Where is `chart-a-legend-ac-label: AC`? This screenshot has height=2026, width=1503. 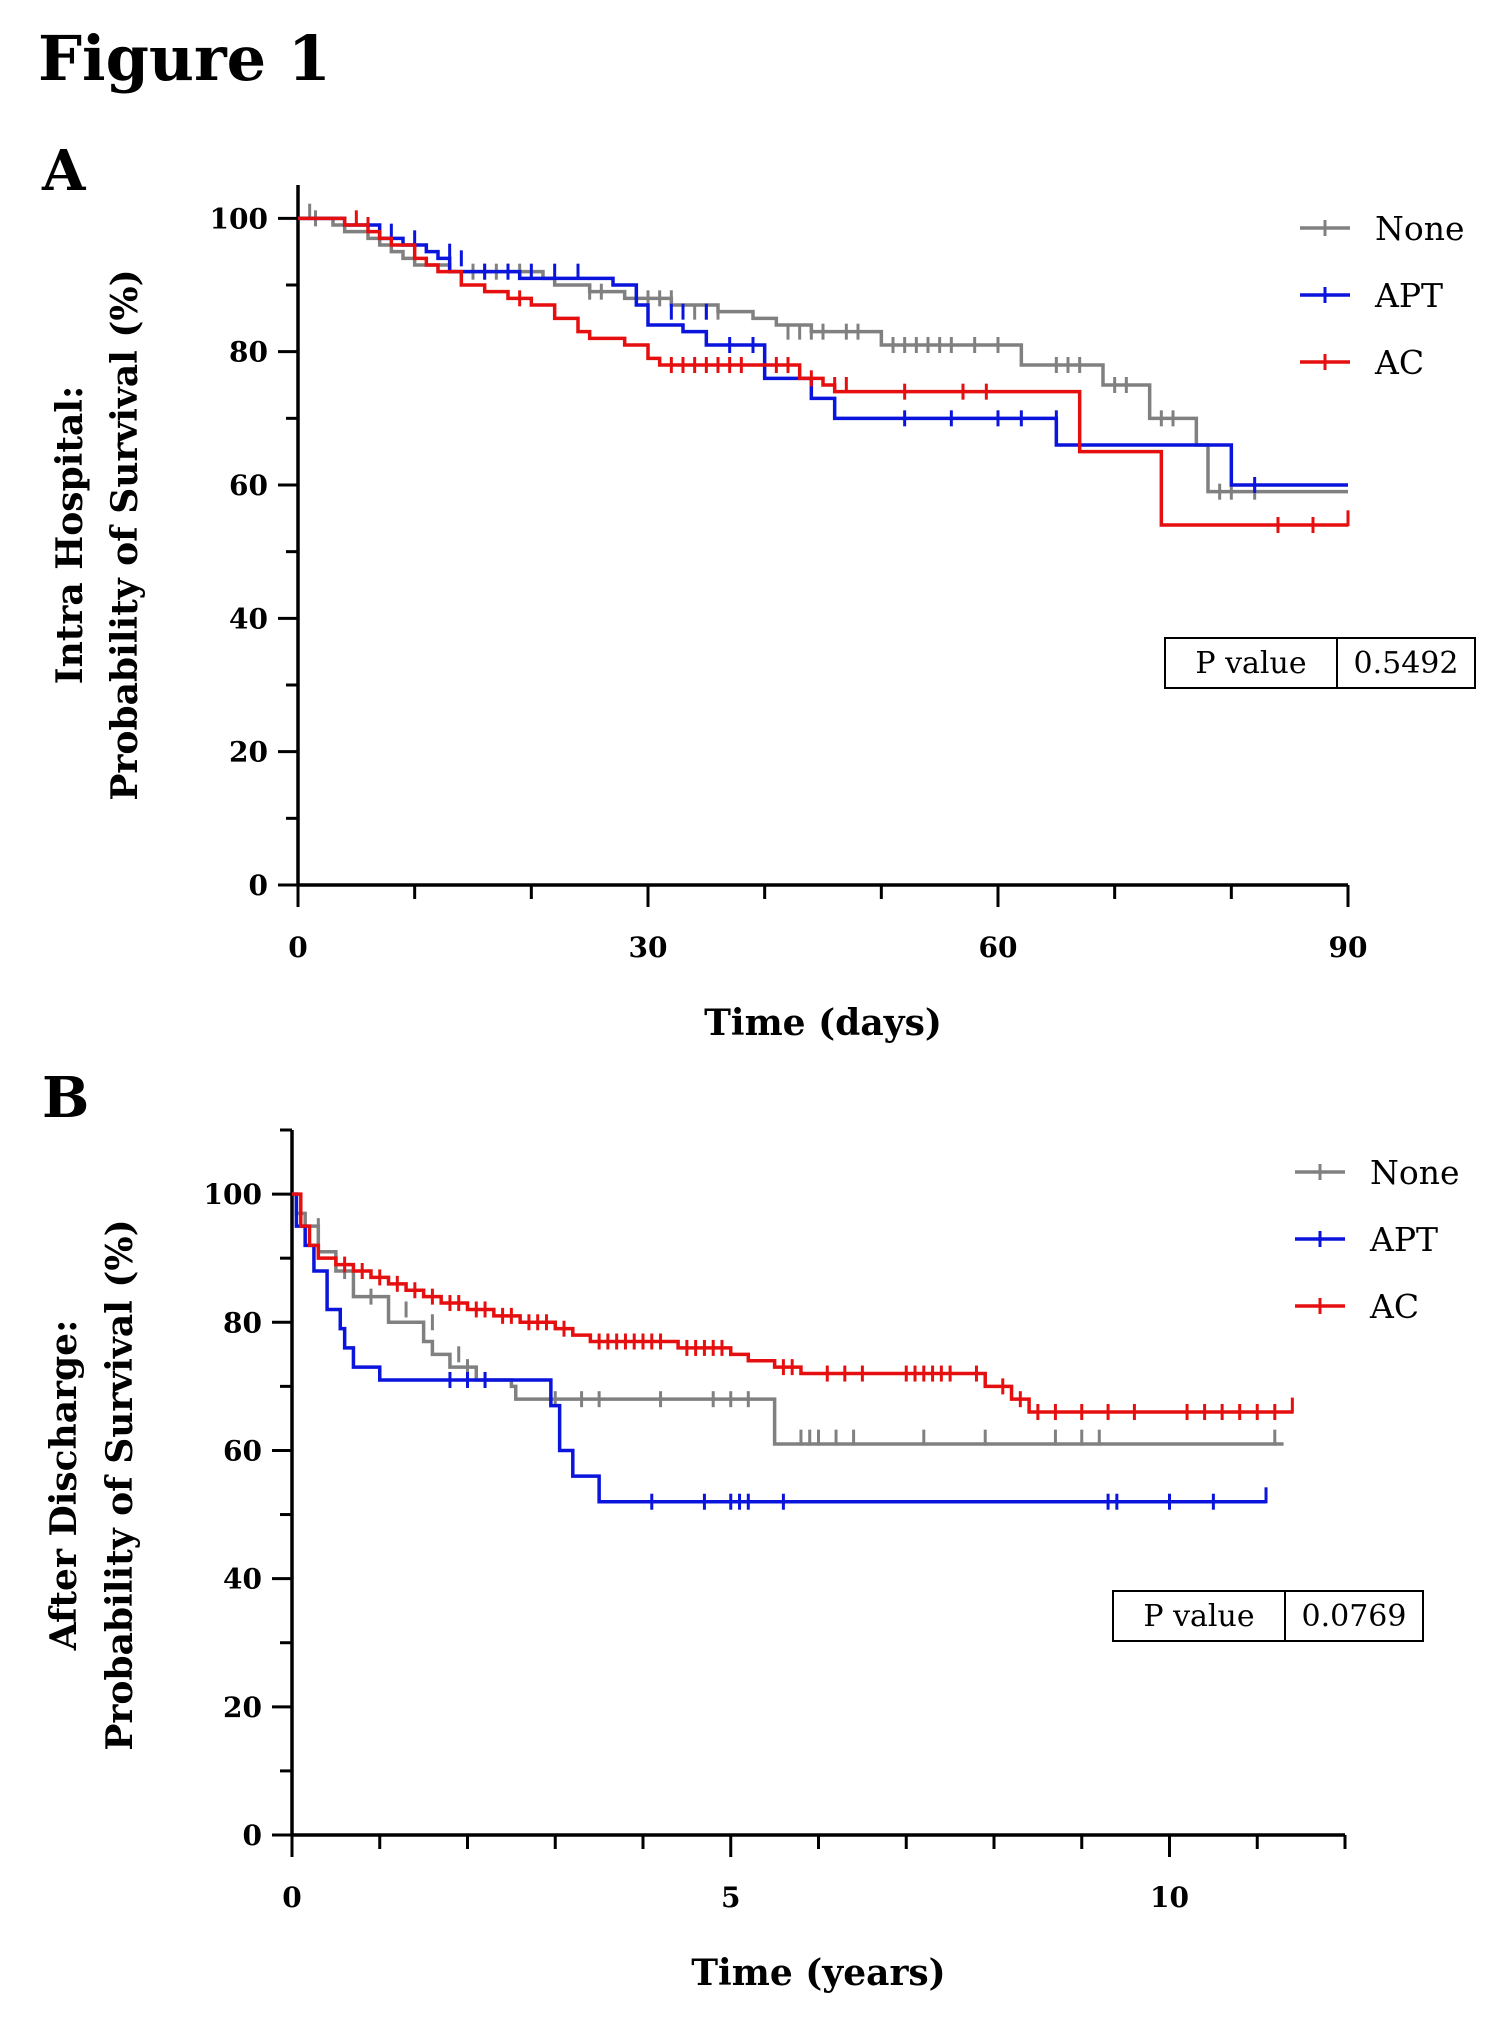
chart-a-legend-ac-label: AC is located at coordinates (1399, 362).